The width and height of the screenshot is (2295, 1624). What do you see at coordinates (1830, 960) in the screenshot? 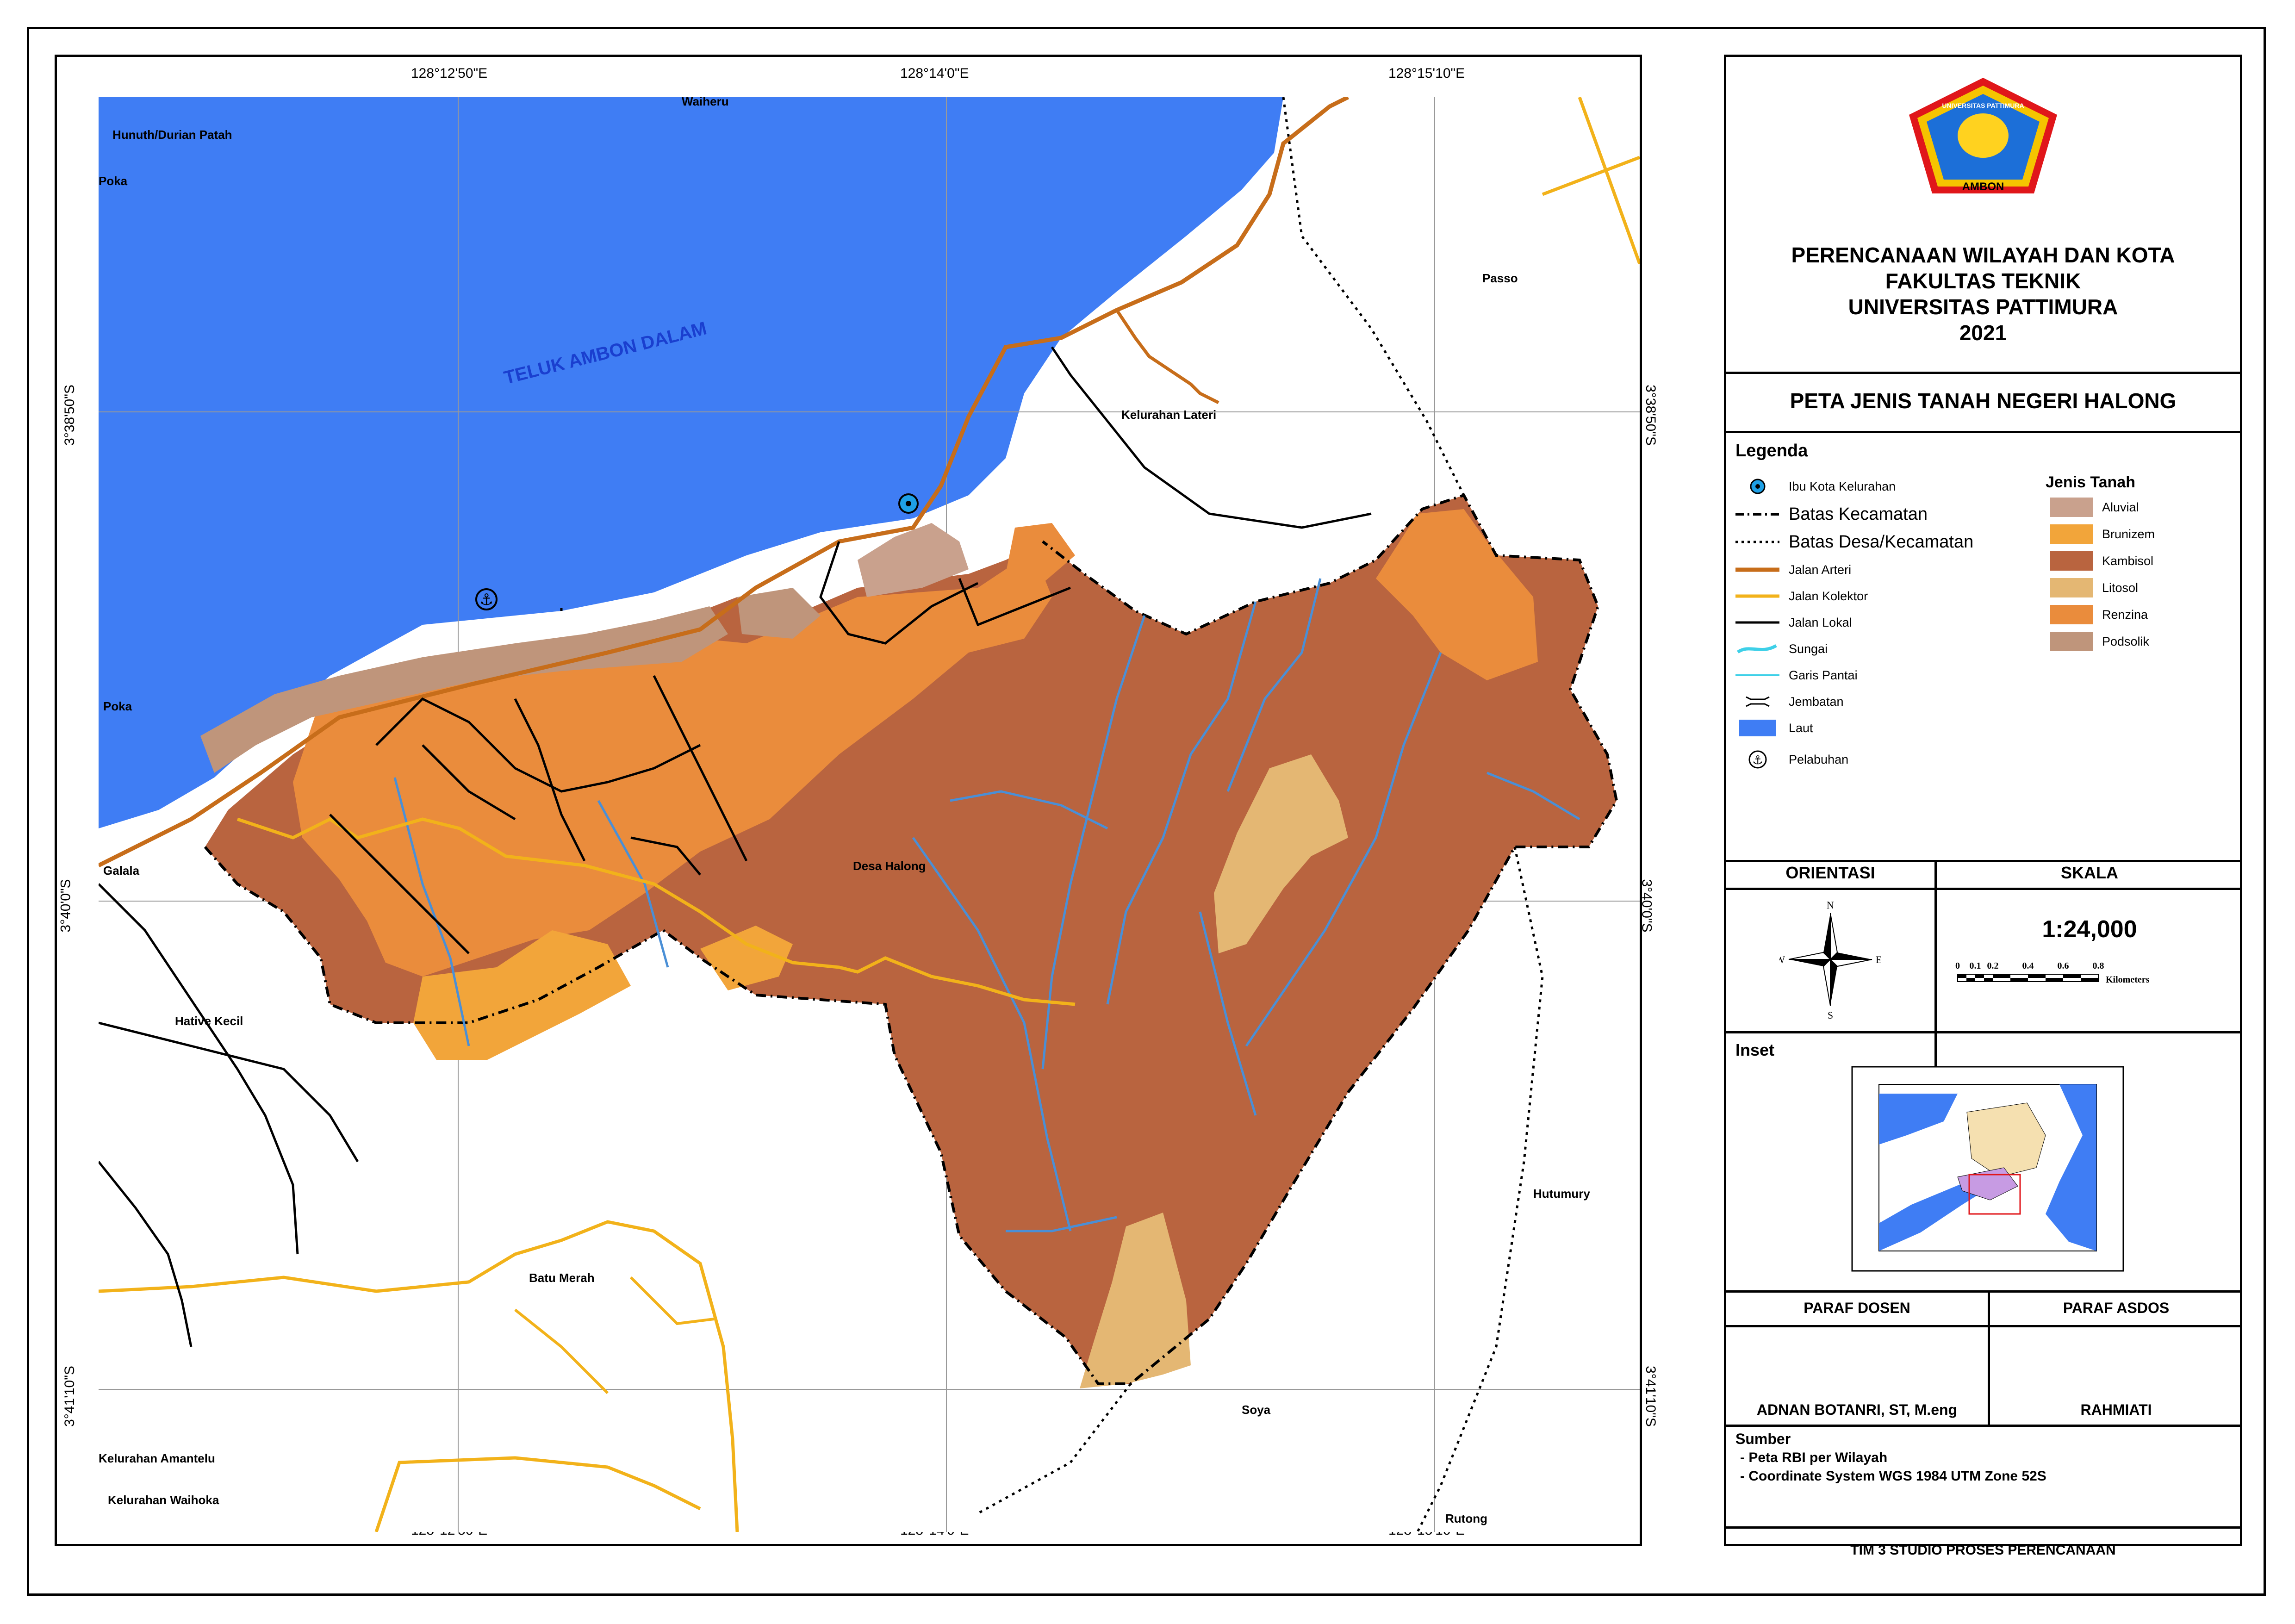
I see `north-arrow-icon: N S E W` at bounding box center [1830, 960].